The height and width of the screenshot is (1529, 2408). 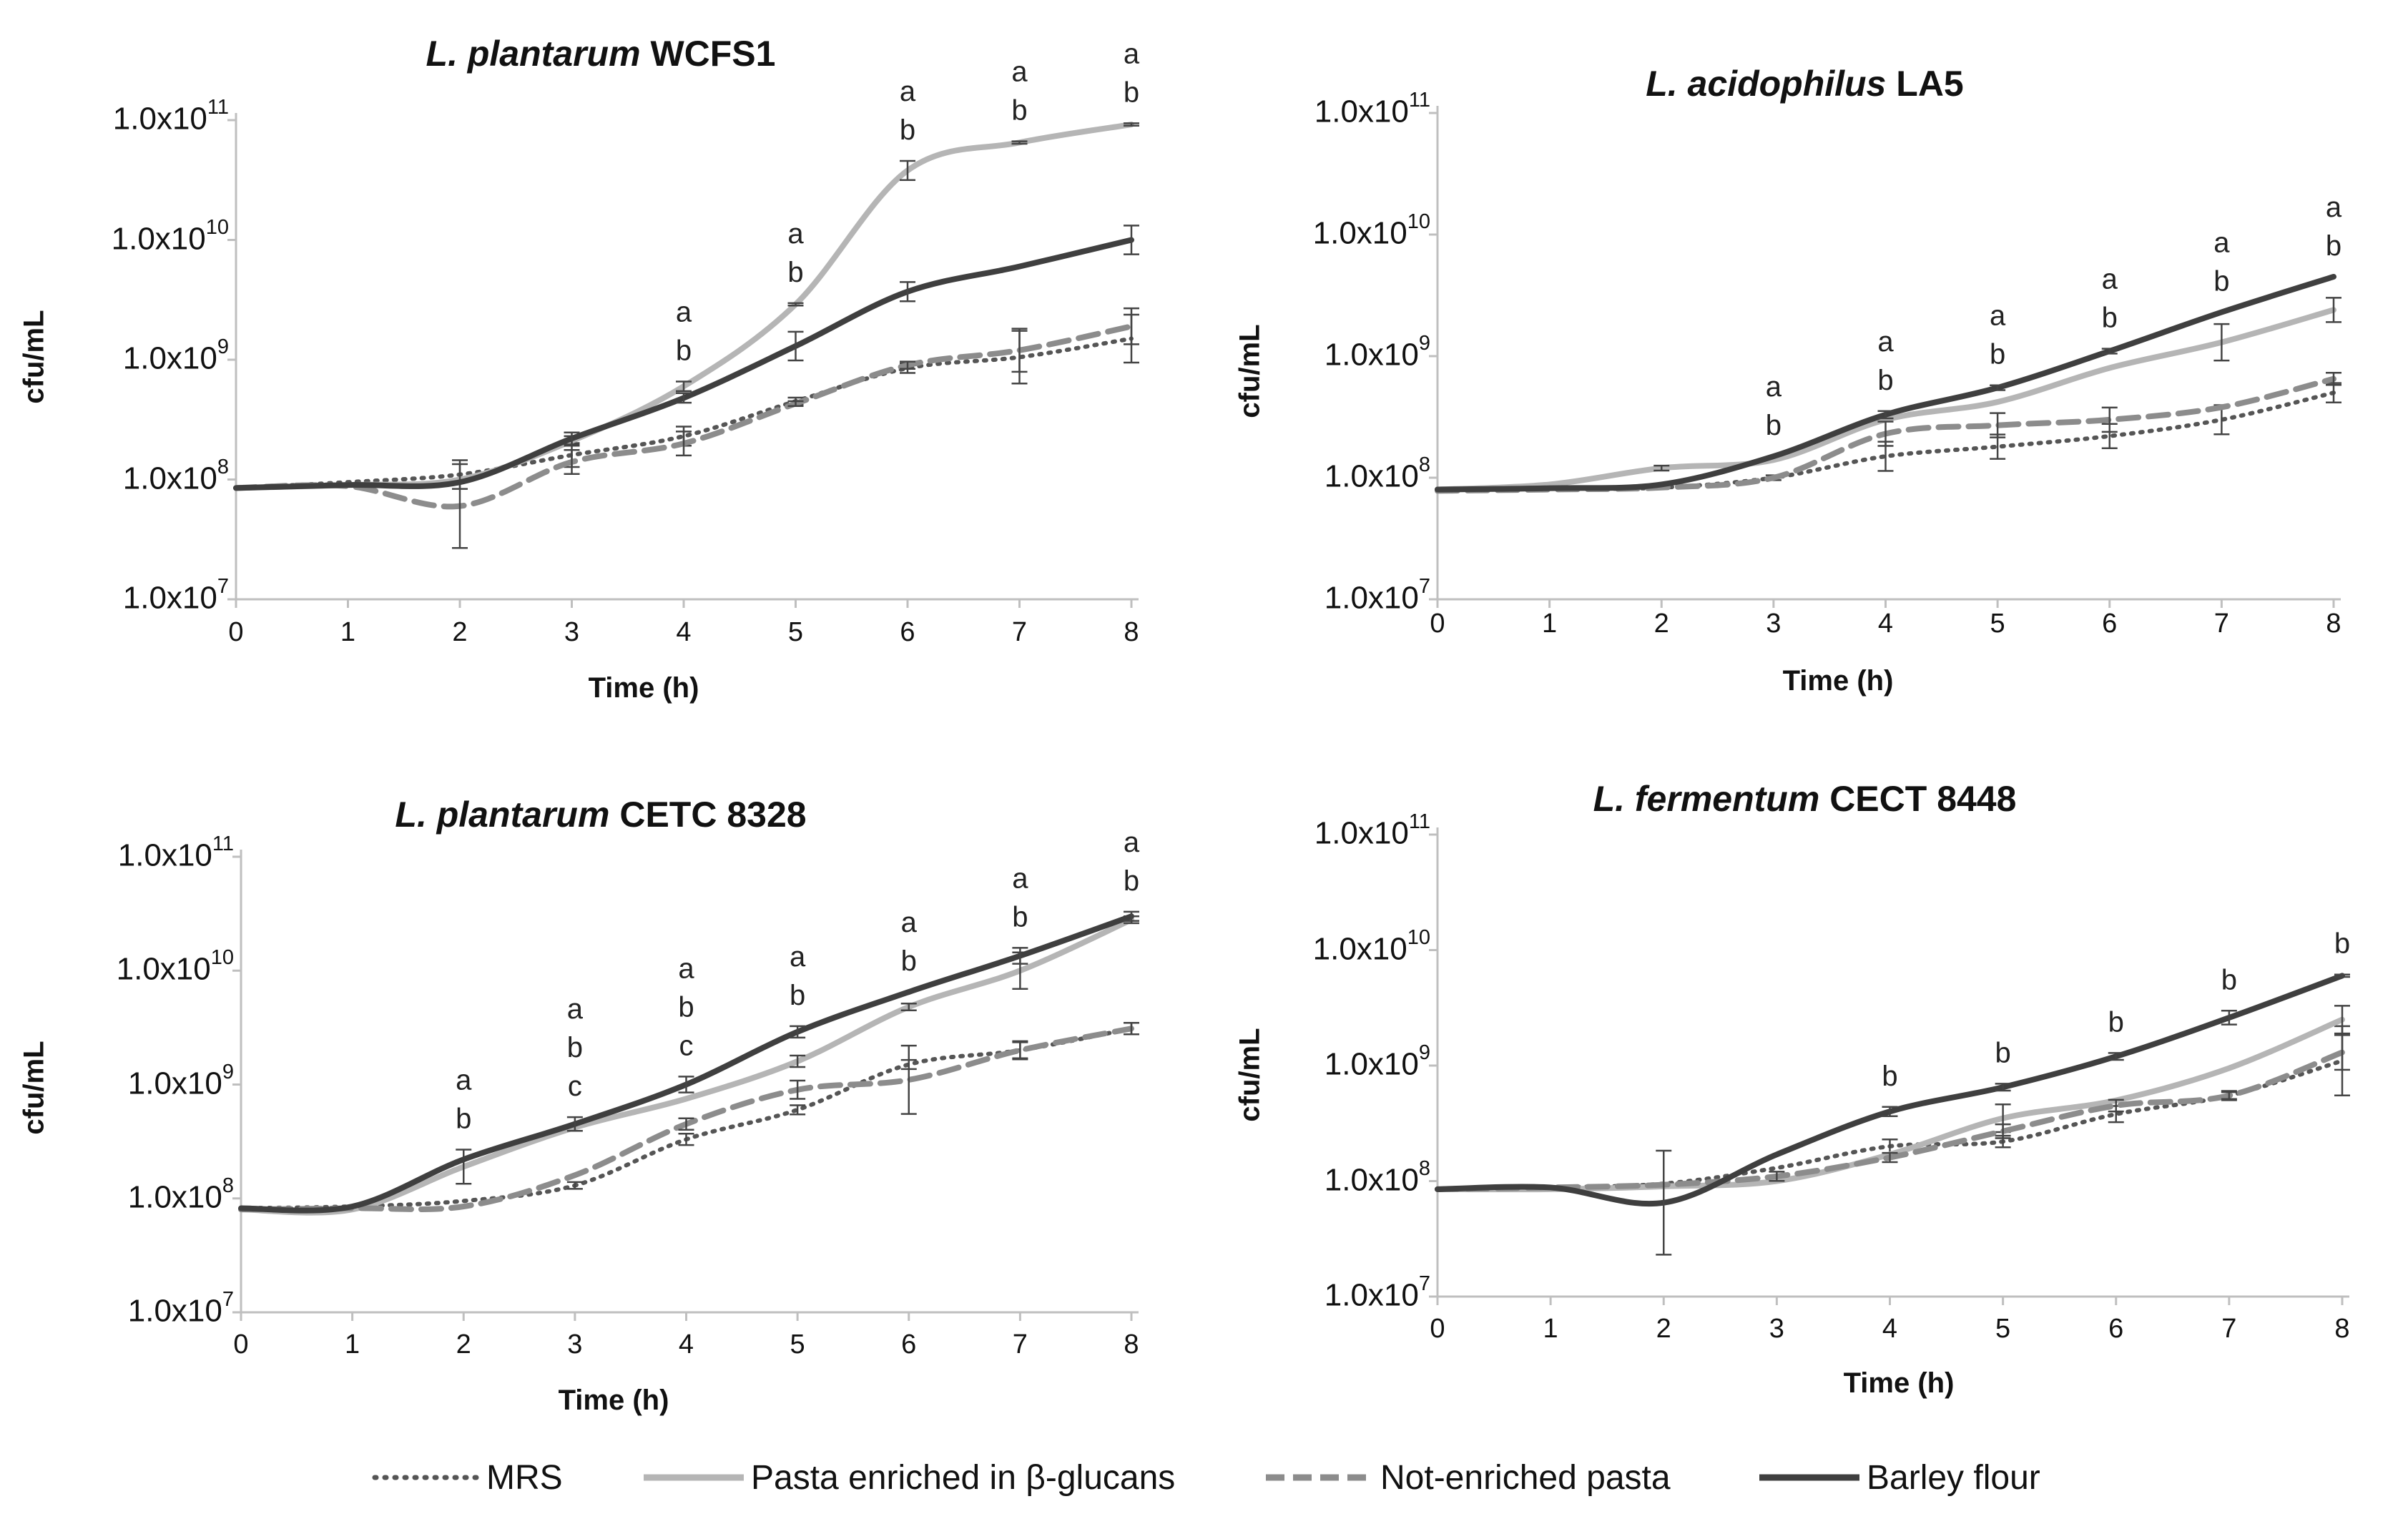 I want to click on legend-swatch-solid-light, so click(x=694, y=1477).